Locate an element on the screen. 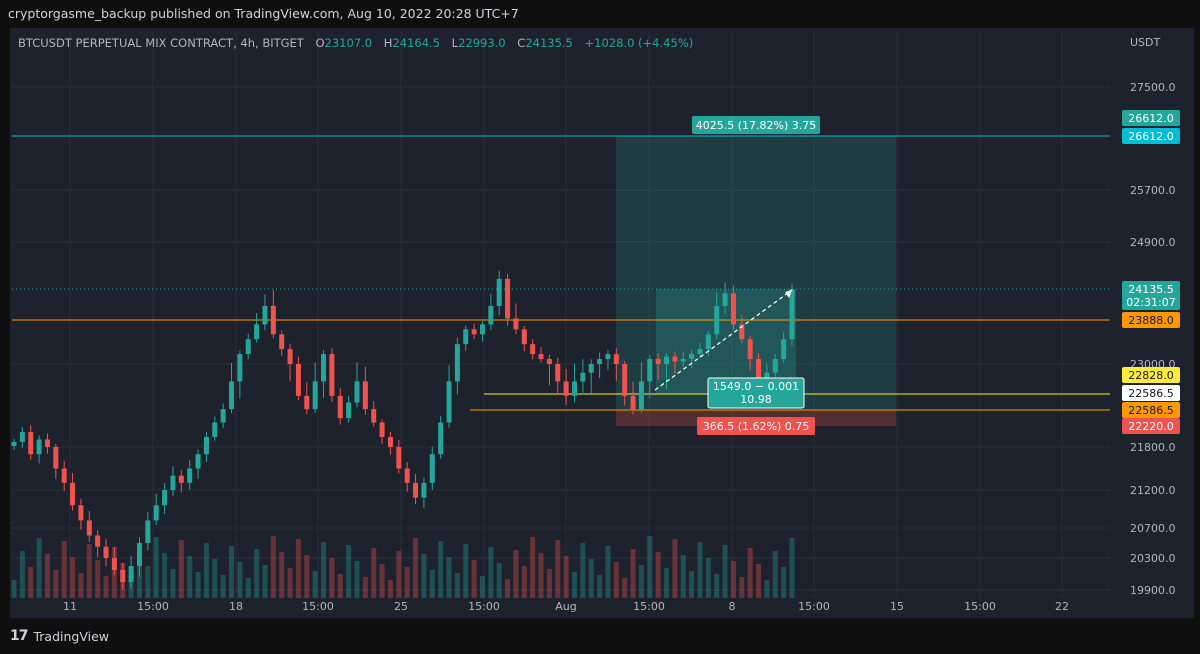  measure-label-line1: 1549.0 − 0.001 is located at coordinates (756, 386).